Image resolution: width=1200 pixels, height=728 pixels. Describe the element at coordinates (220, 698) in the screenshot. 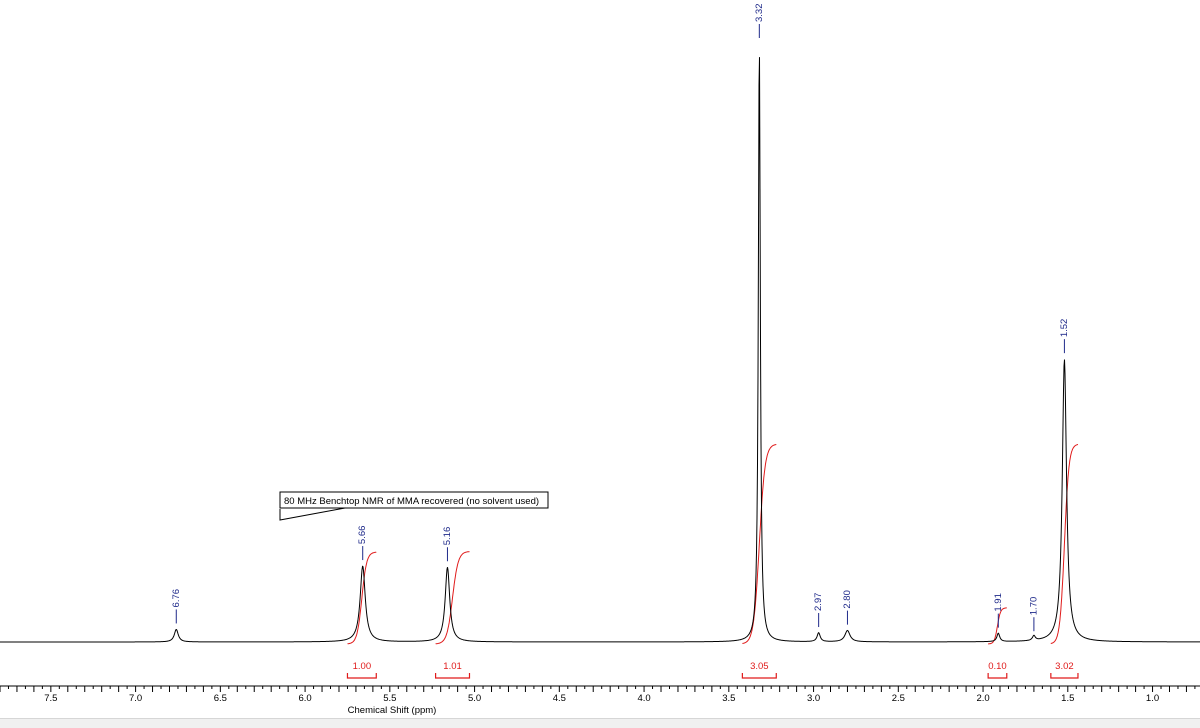

I see `x-tick-label-6.5: 6.5` at that location.